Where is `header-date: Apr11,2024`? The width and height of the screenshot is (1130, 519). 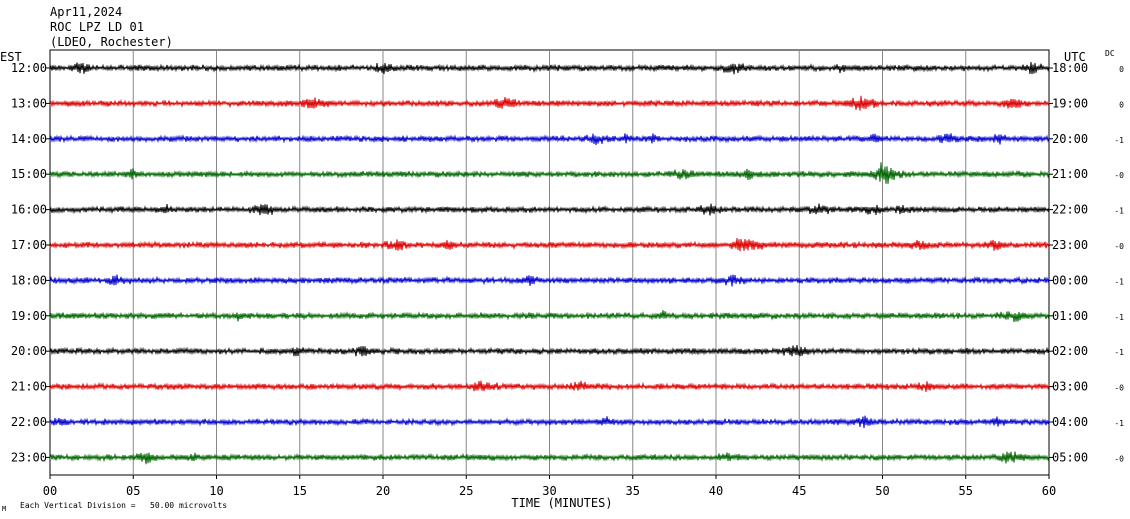 header-date: Apr11,2024 is located at coordinates (86, 12).